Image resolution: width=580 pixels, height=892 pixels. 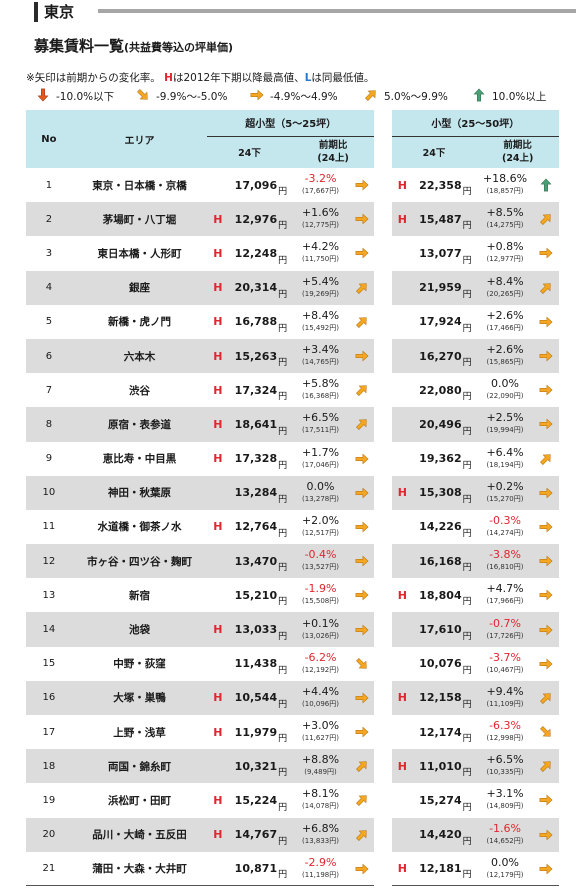 What do you see at coordinates (252, 629) in the screenshot?
I see `price-ultra-small: 13,033` at bounding box center [252, 629].